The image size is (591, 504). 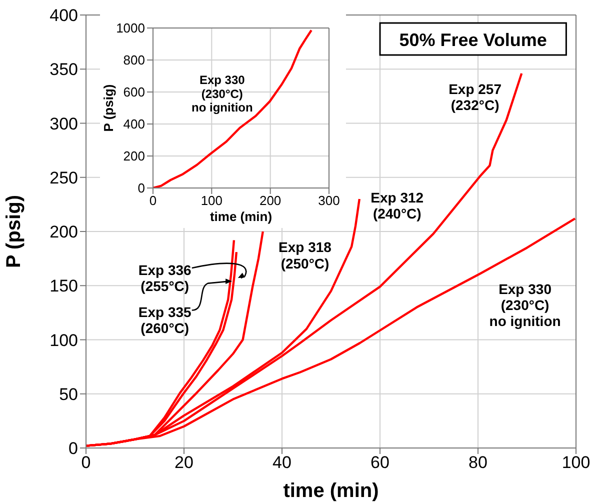 I want to click on x-tick-label: 80, so click(x=478, y=462).